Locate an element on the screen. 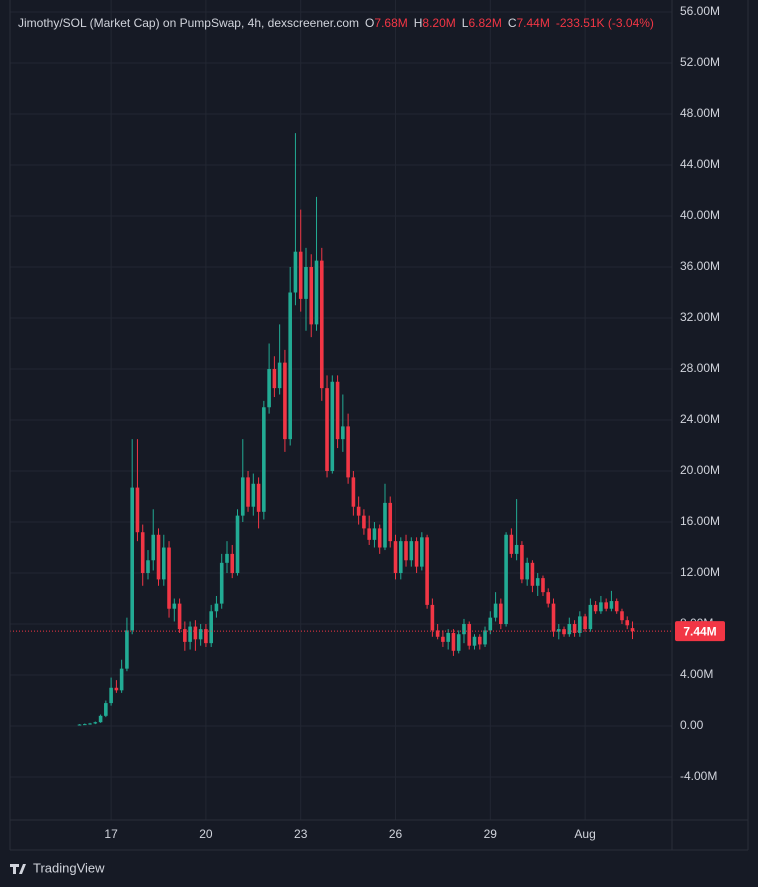 The height and width of the screenshot is (887, 758). y-tick-label: 24.00M is located at coordinates (700, 419).